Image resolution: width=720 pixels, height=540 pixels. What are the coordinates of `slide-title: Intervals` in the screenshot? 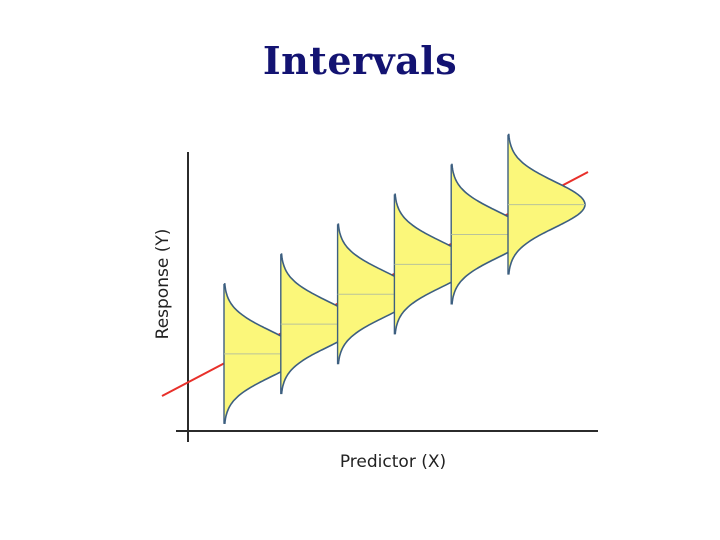 It's located at (360, 60).